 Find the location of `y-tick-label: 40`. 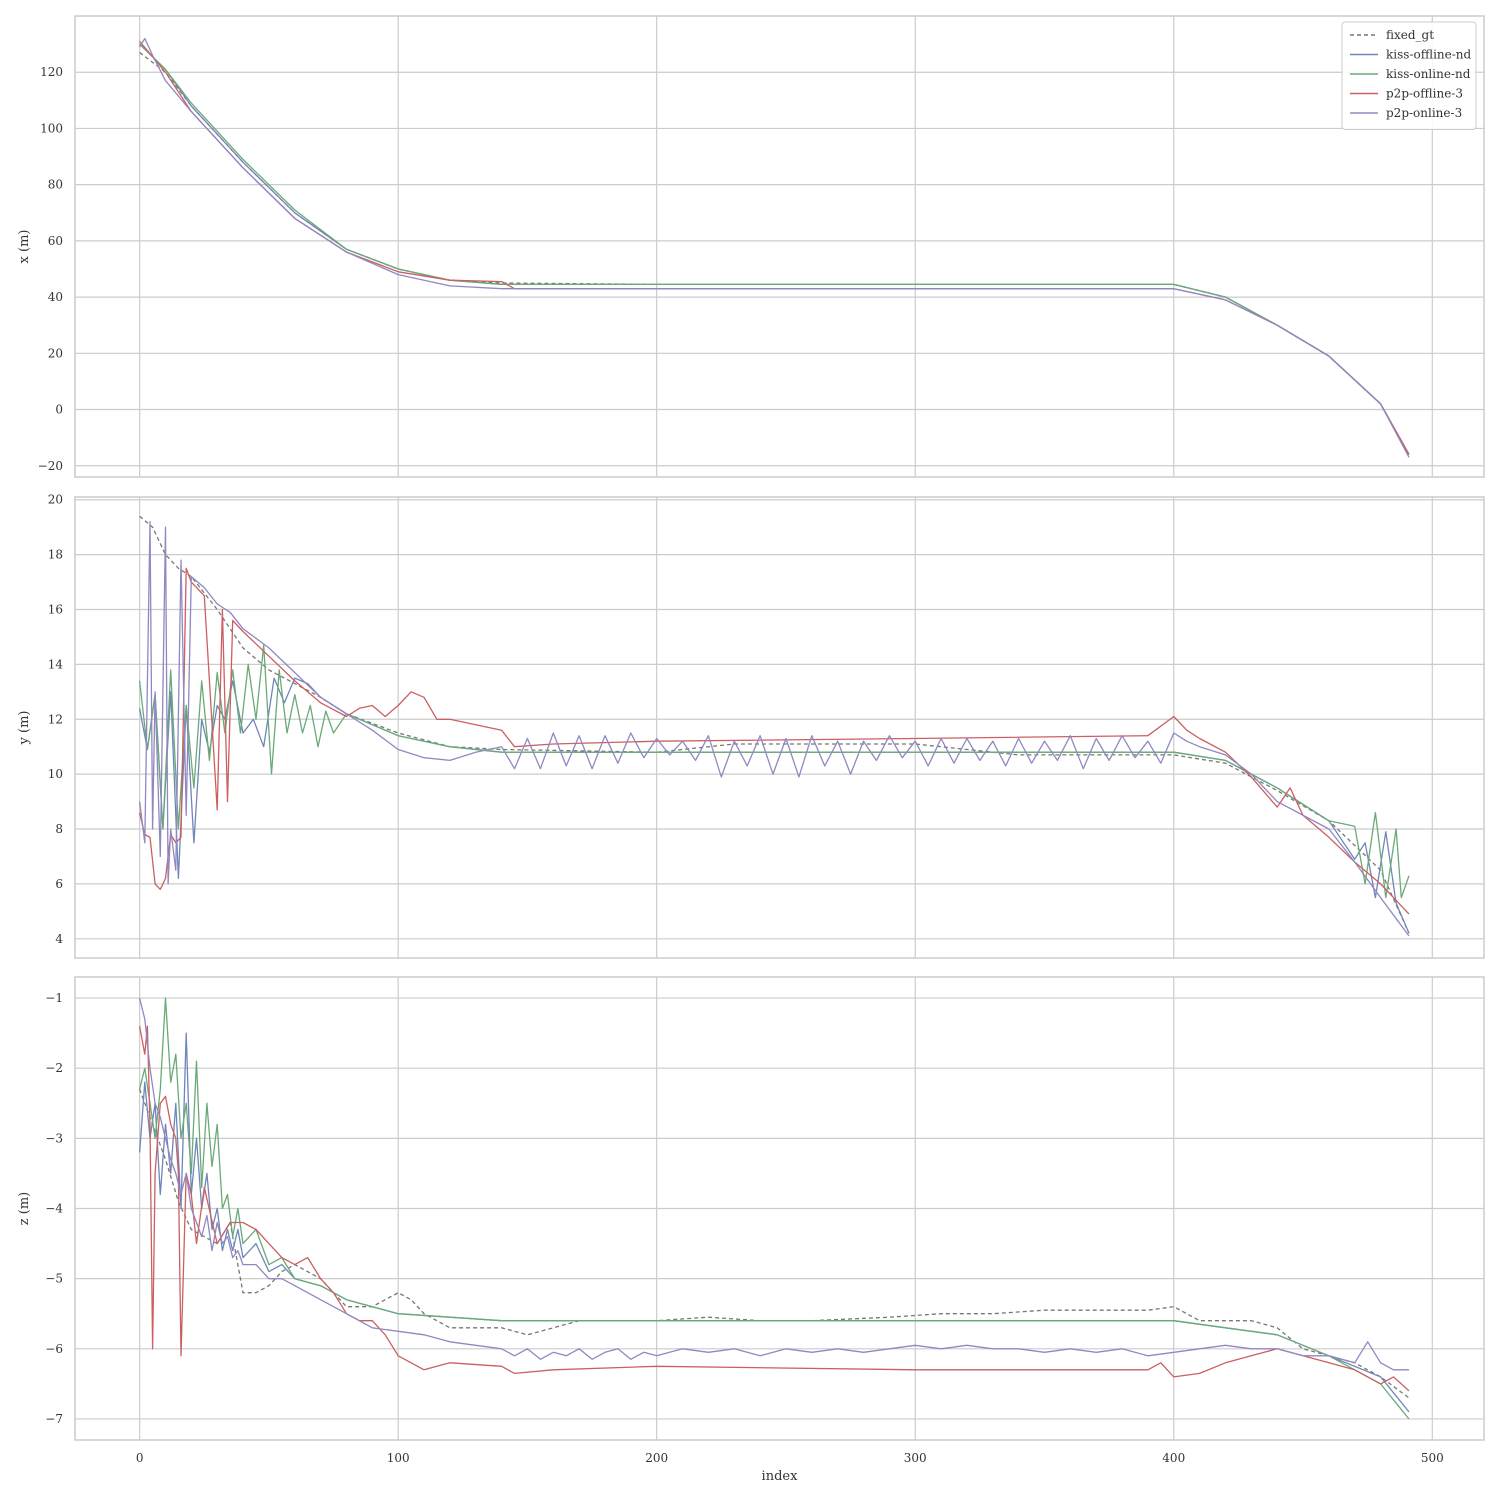

y-tick-label: 40 is located at coordinates (55, 297).